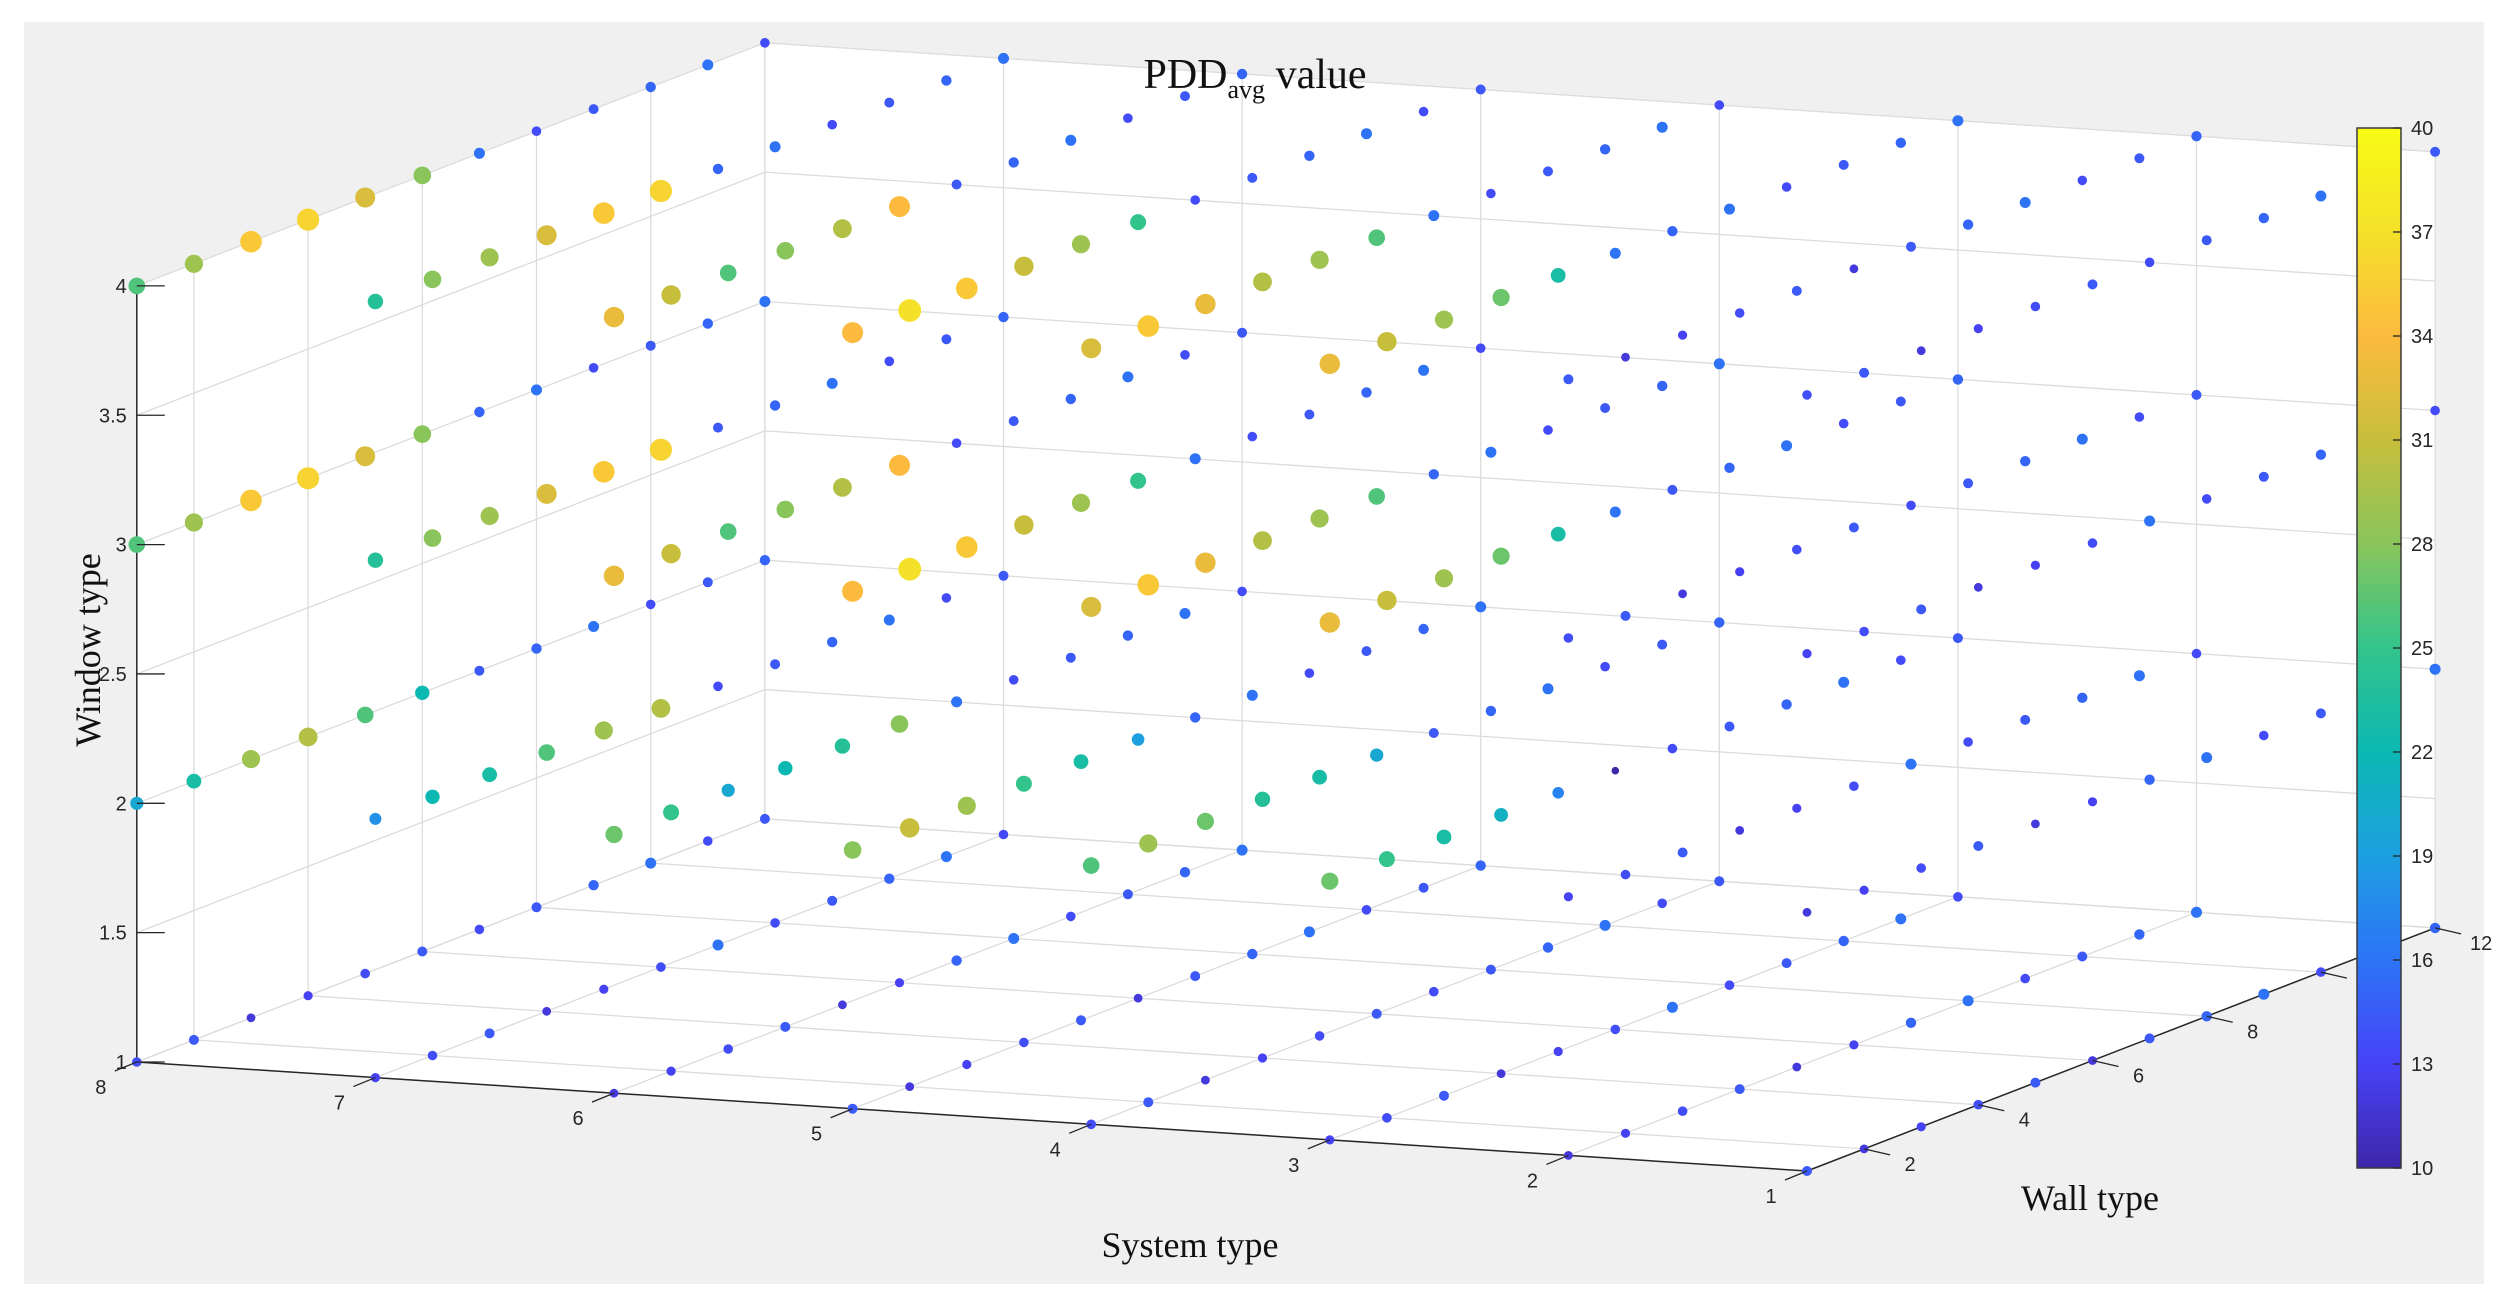 Image resolution: width=2506 pixels, height=1294 pixels. What do you see at coordinates (2422, 649) in the screenshot?
I see `colorbar-tick-label: 25` at bounding box center [2422, 649].